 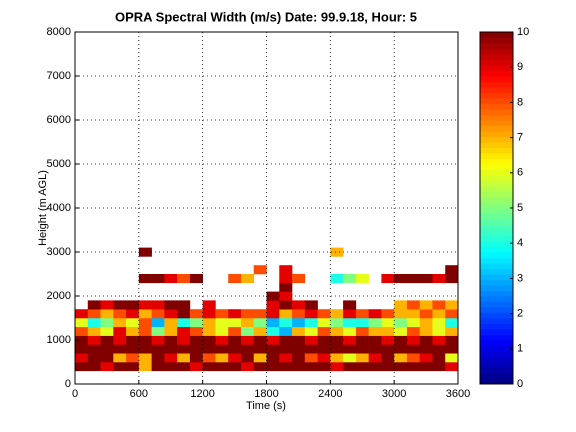 What do you see at coordinates (523, 32) in the screenshot?
I see `colorbar-tick-label: 10` at bounding box center [523, 32].